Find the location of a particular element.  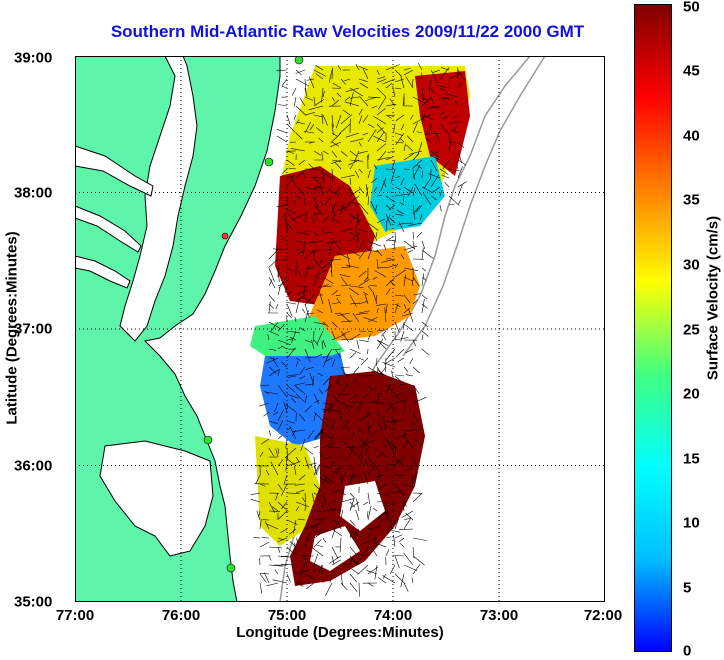

x-tick-label: 75:00 is located at coordinates (287, 615).